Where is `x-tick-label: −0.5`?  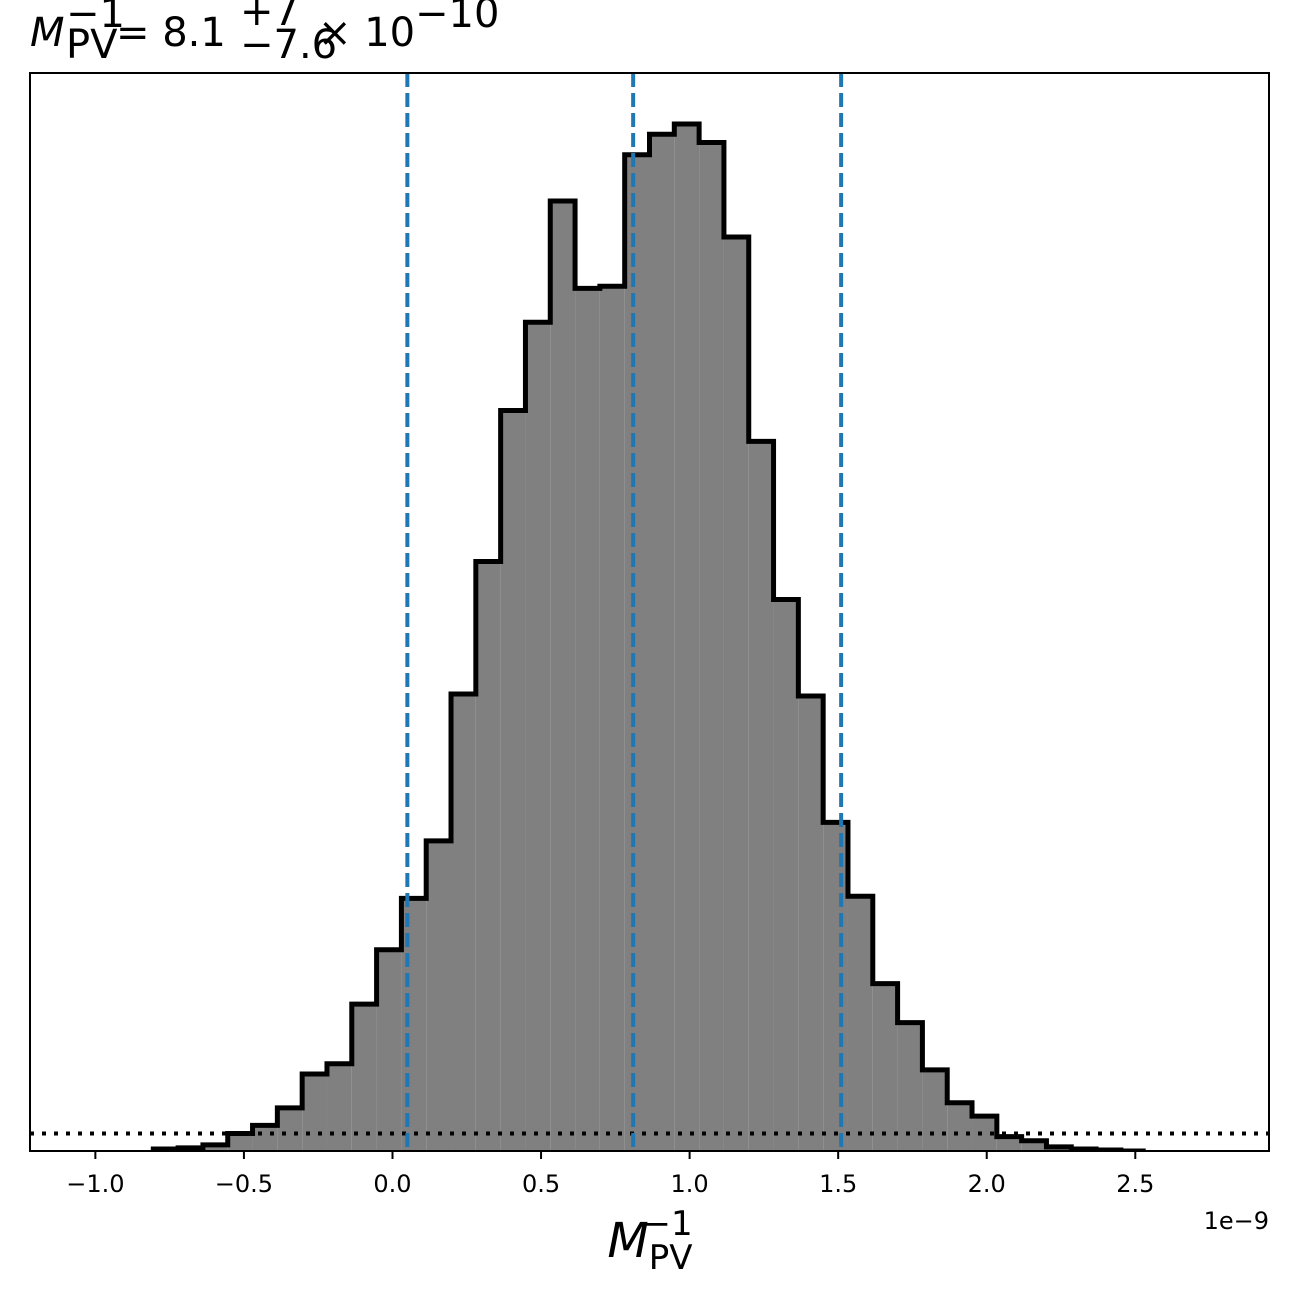
x-tick-label: −0.5 is located at coordinates (244, 1184).